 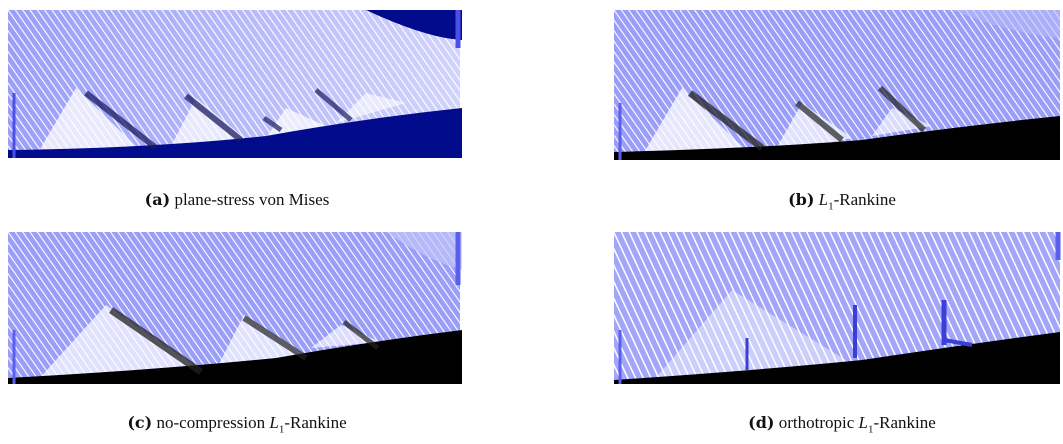 What do you see at coordinates (864, 199) in the screenshot?
I see `caption-b-suffix: -Rankine` at bounding box center [864, 199].